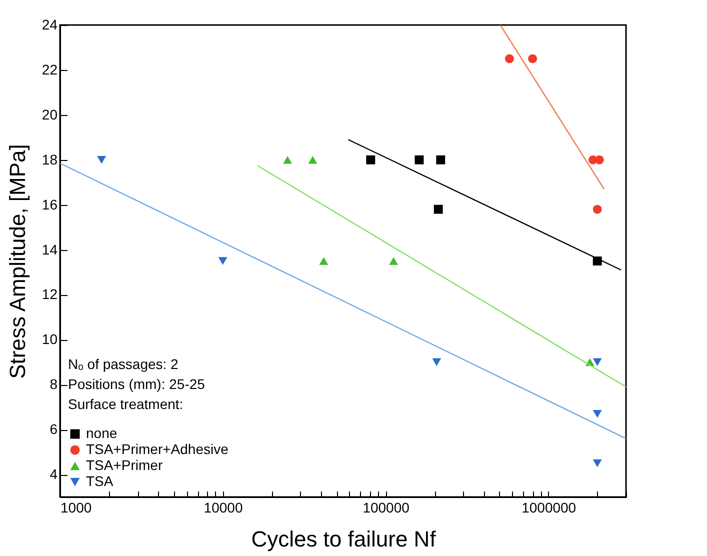 The height and width of the screenshot is (556, 707). What do you see at coordinates (102, 433) in the screenshot?
I see `legend-label: none` at bounding box center [102, 433].